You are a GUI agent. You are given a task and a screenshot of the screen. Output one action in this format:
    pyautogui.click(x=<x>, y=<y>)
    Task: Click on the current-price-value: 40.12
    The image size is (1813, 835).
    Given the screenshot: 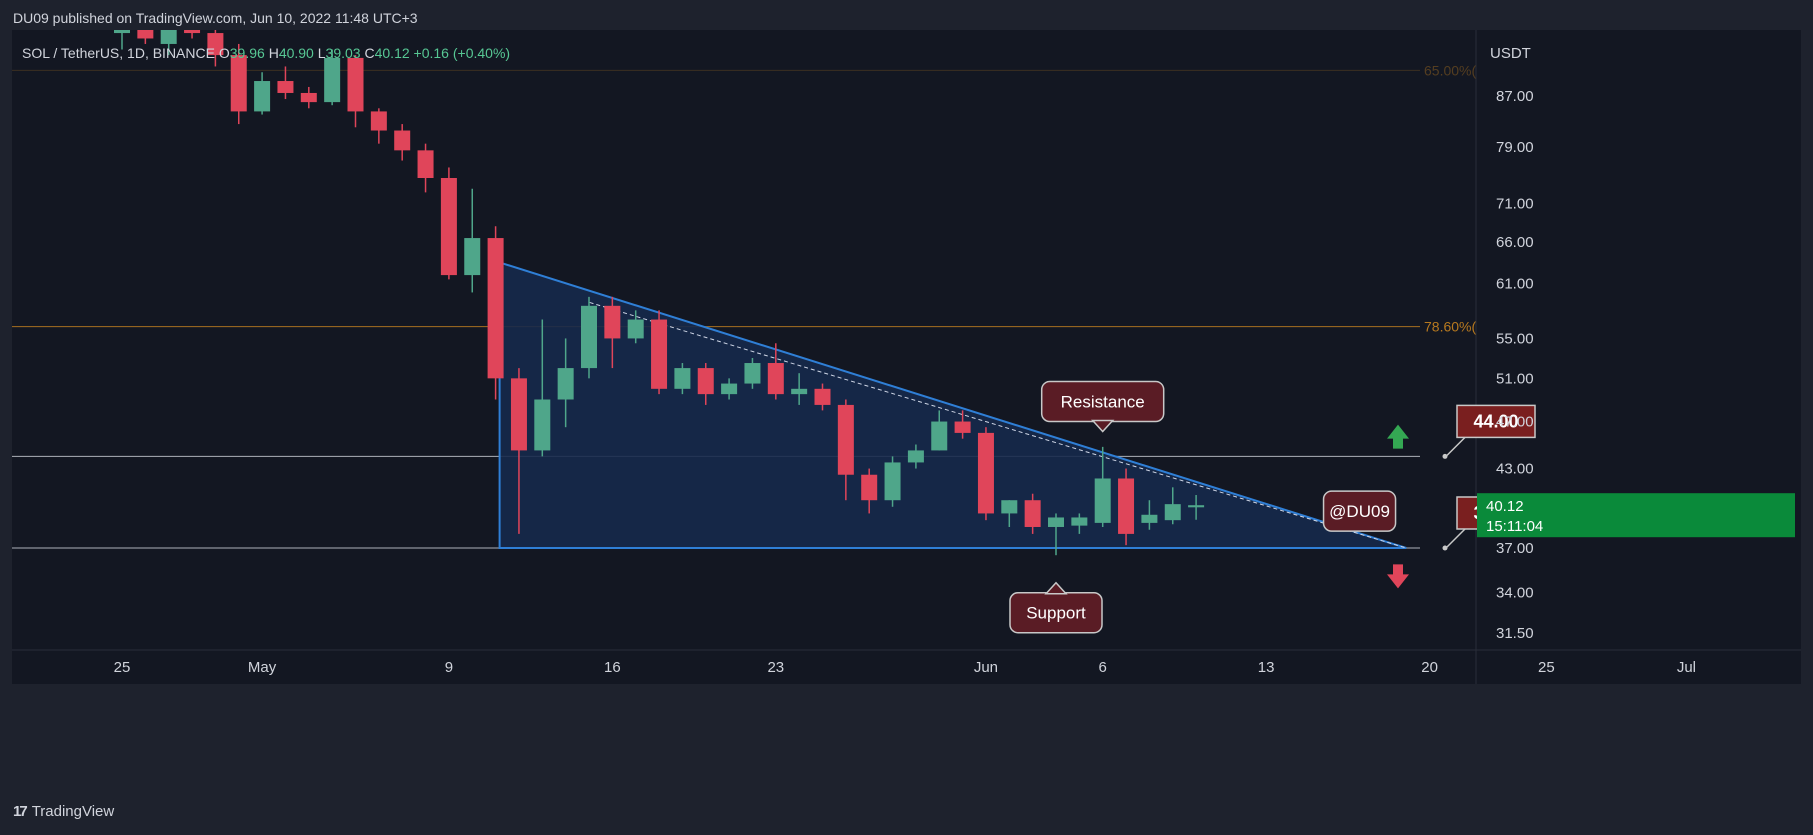 What is the action you would take?
    pyautogui.click(x=1505, y=506)
    